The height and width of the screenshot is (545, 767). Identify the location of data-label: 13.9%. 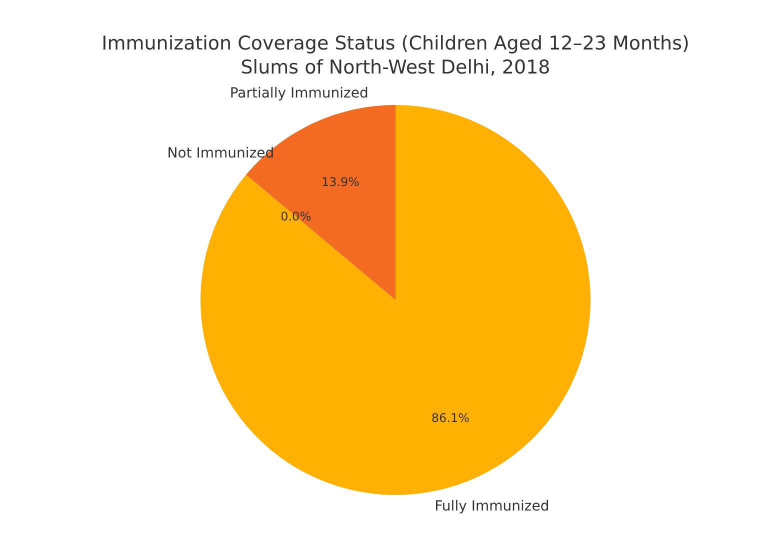
(340, 182).